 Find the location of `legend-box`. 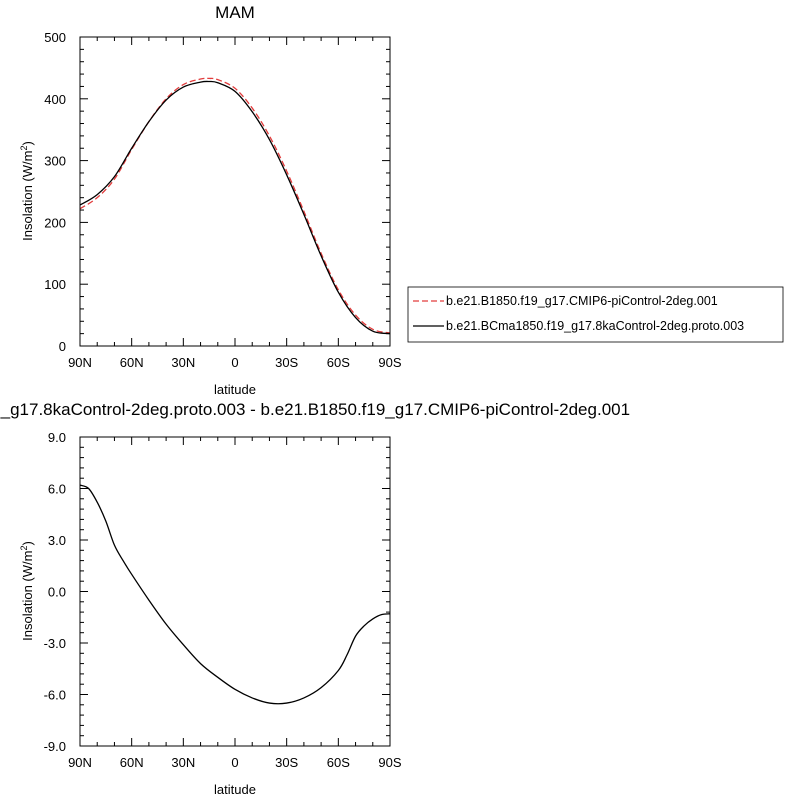

legend-box is located at coordinates (595, 314).